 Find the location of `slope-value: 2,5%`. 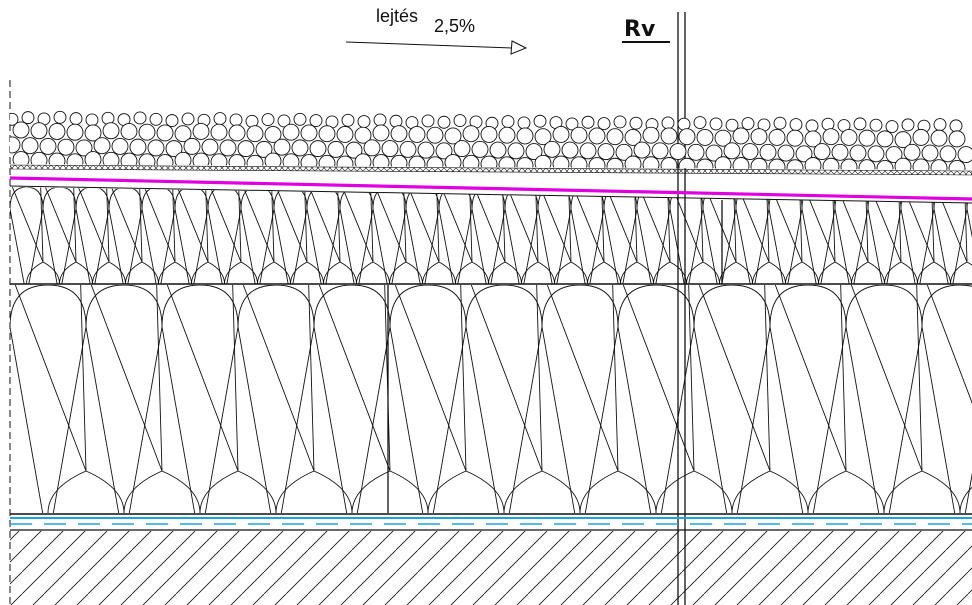

slope-value: 2,5% is located at coordinates (454, 26).